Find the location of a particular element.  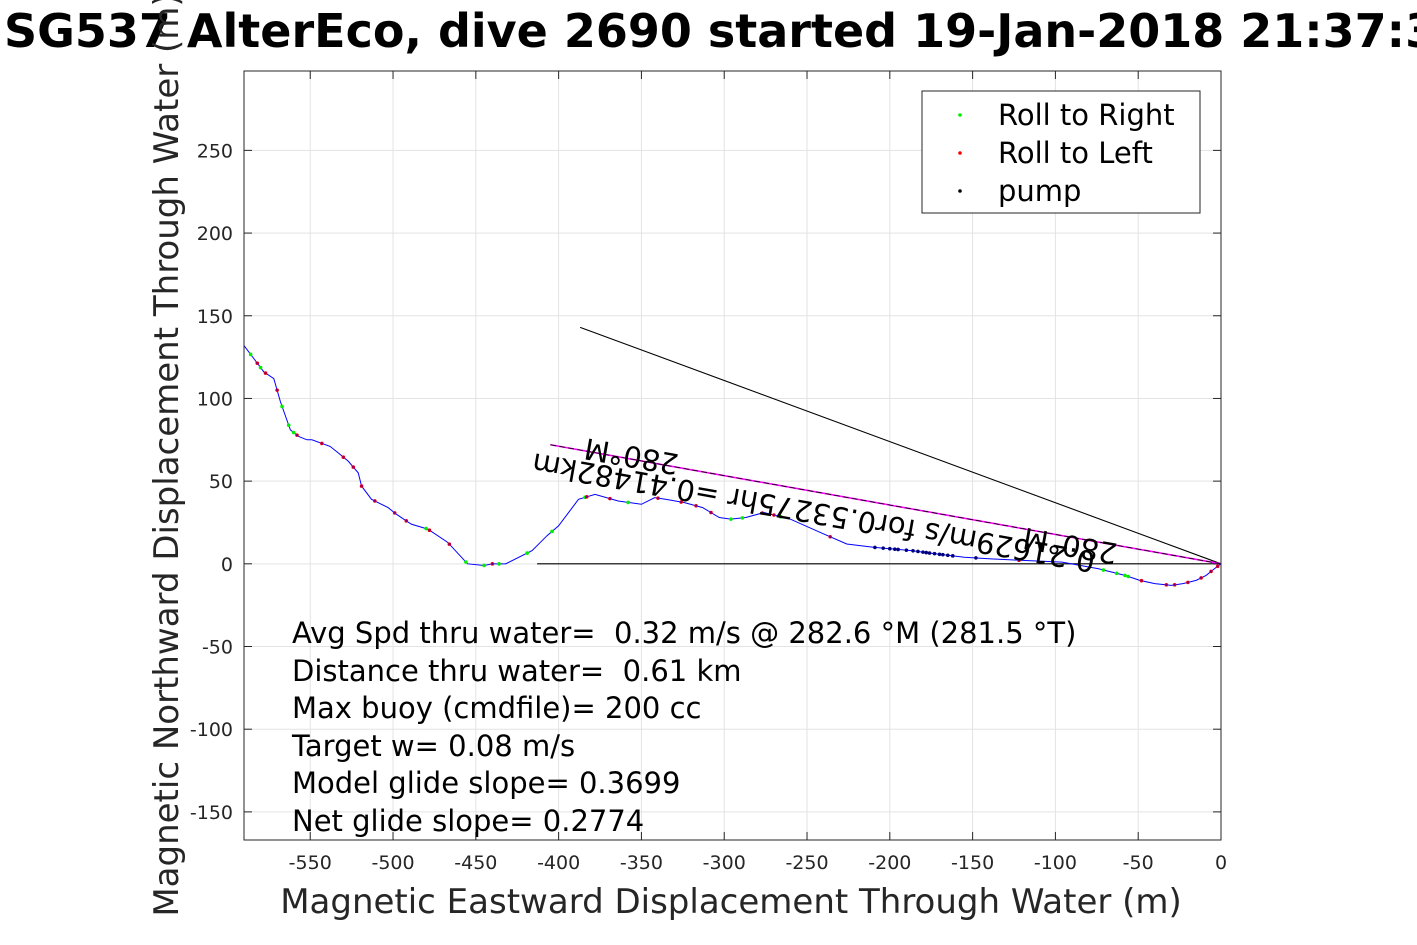

x-tick-label: -50 is located at coordinates (1138, 863).